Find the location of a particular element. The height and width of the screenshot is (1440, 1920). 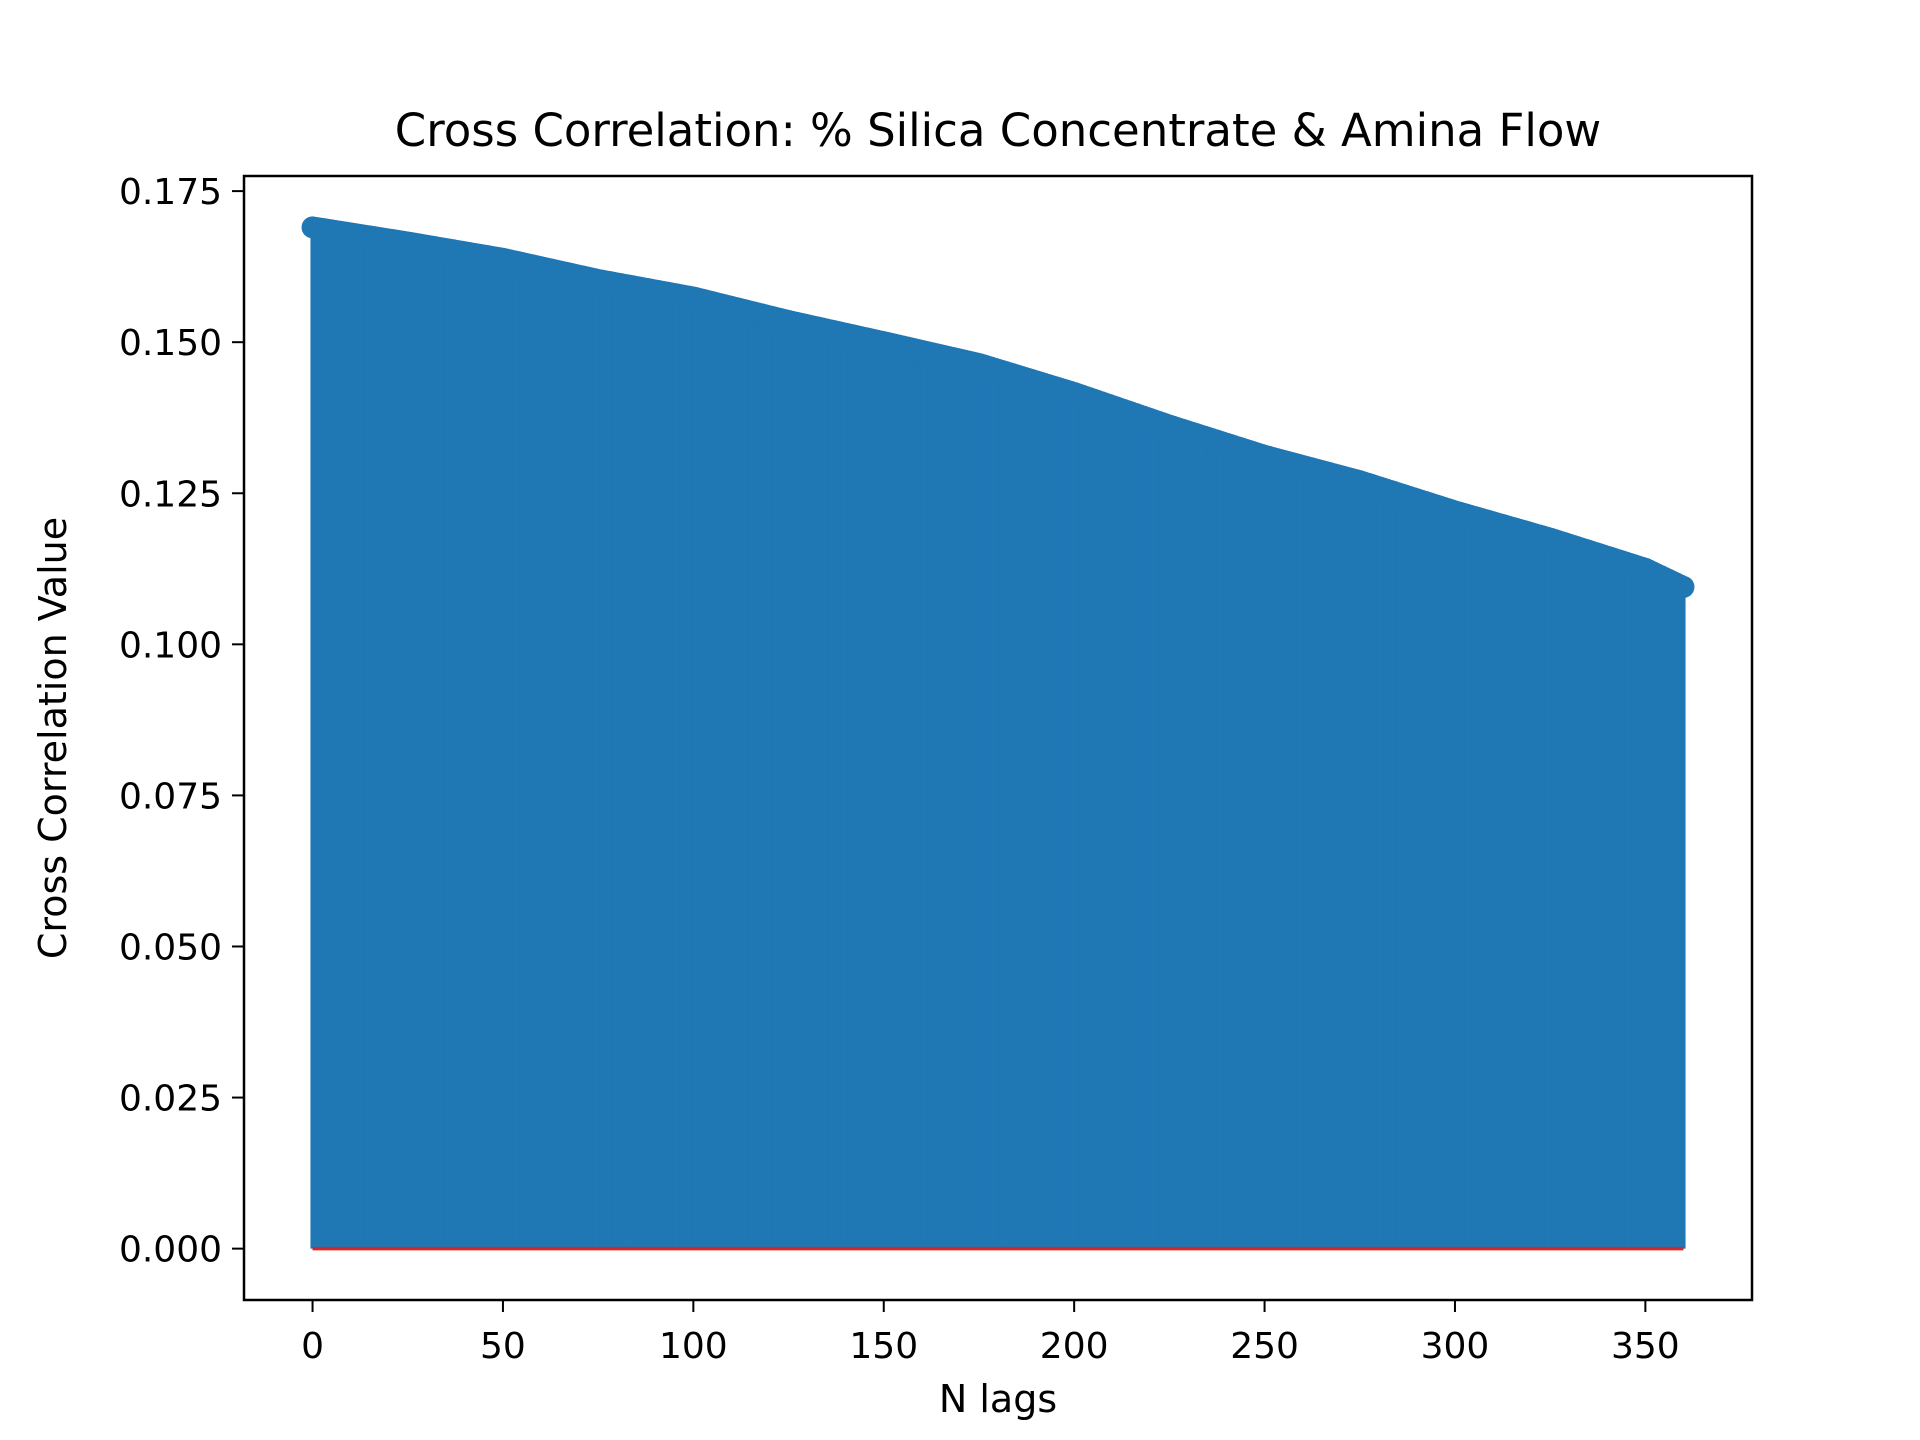

x-tick-label: 350 is located at coordinates (1645, 1346).